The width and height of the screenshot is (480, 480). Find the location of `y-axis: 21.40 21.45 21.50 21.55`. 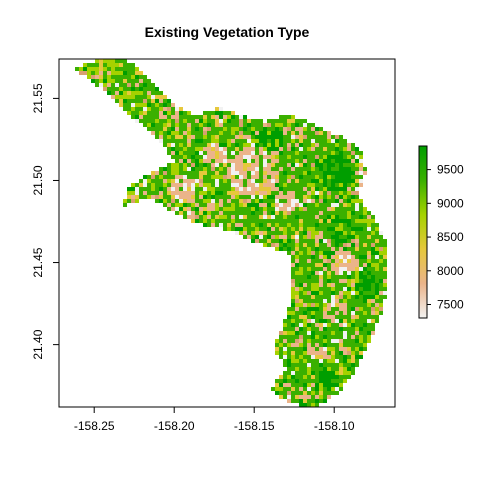

y-axis: 21.40 21.45 21.50 21.55 is located at coordinates (45, 221).